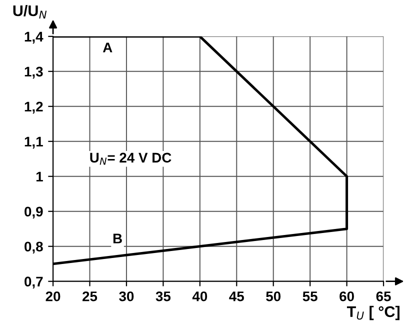  I want to click on x-tick-label: 60, so click(347, 296).